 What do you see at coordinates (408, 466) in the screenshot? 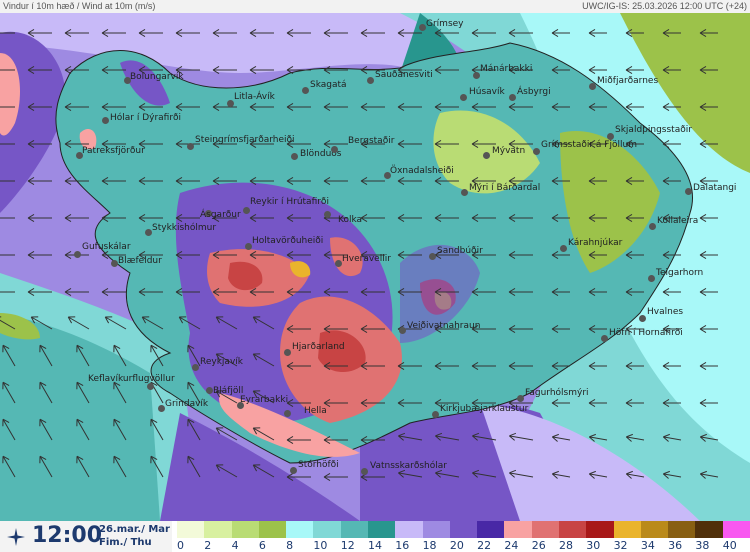
I see `station-label: Vatnsskarðshólar` at bounding box center [408, 466].